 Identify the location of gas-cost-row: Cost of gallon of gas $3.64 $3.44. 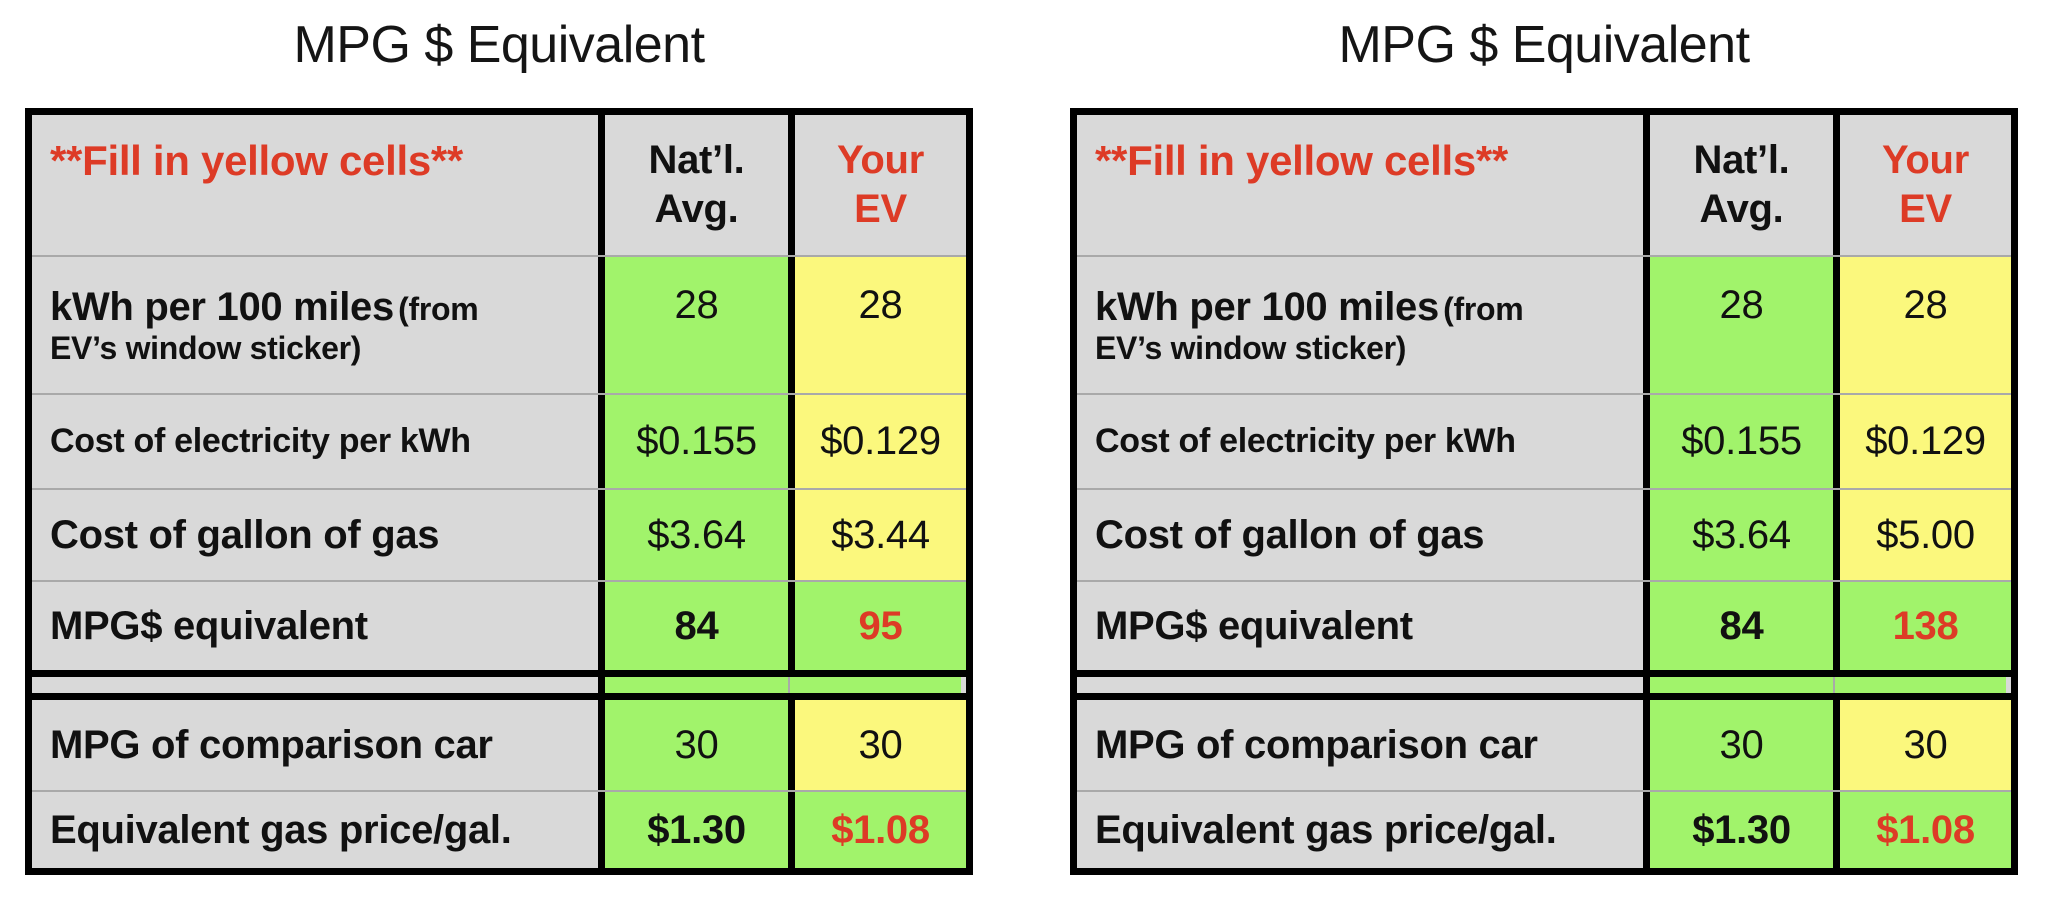
(499, 534).